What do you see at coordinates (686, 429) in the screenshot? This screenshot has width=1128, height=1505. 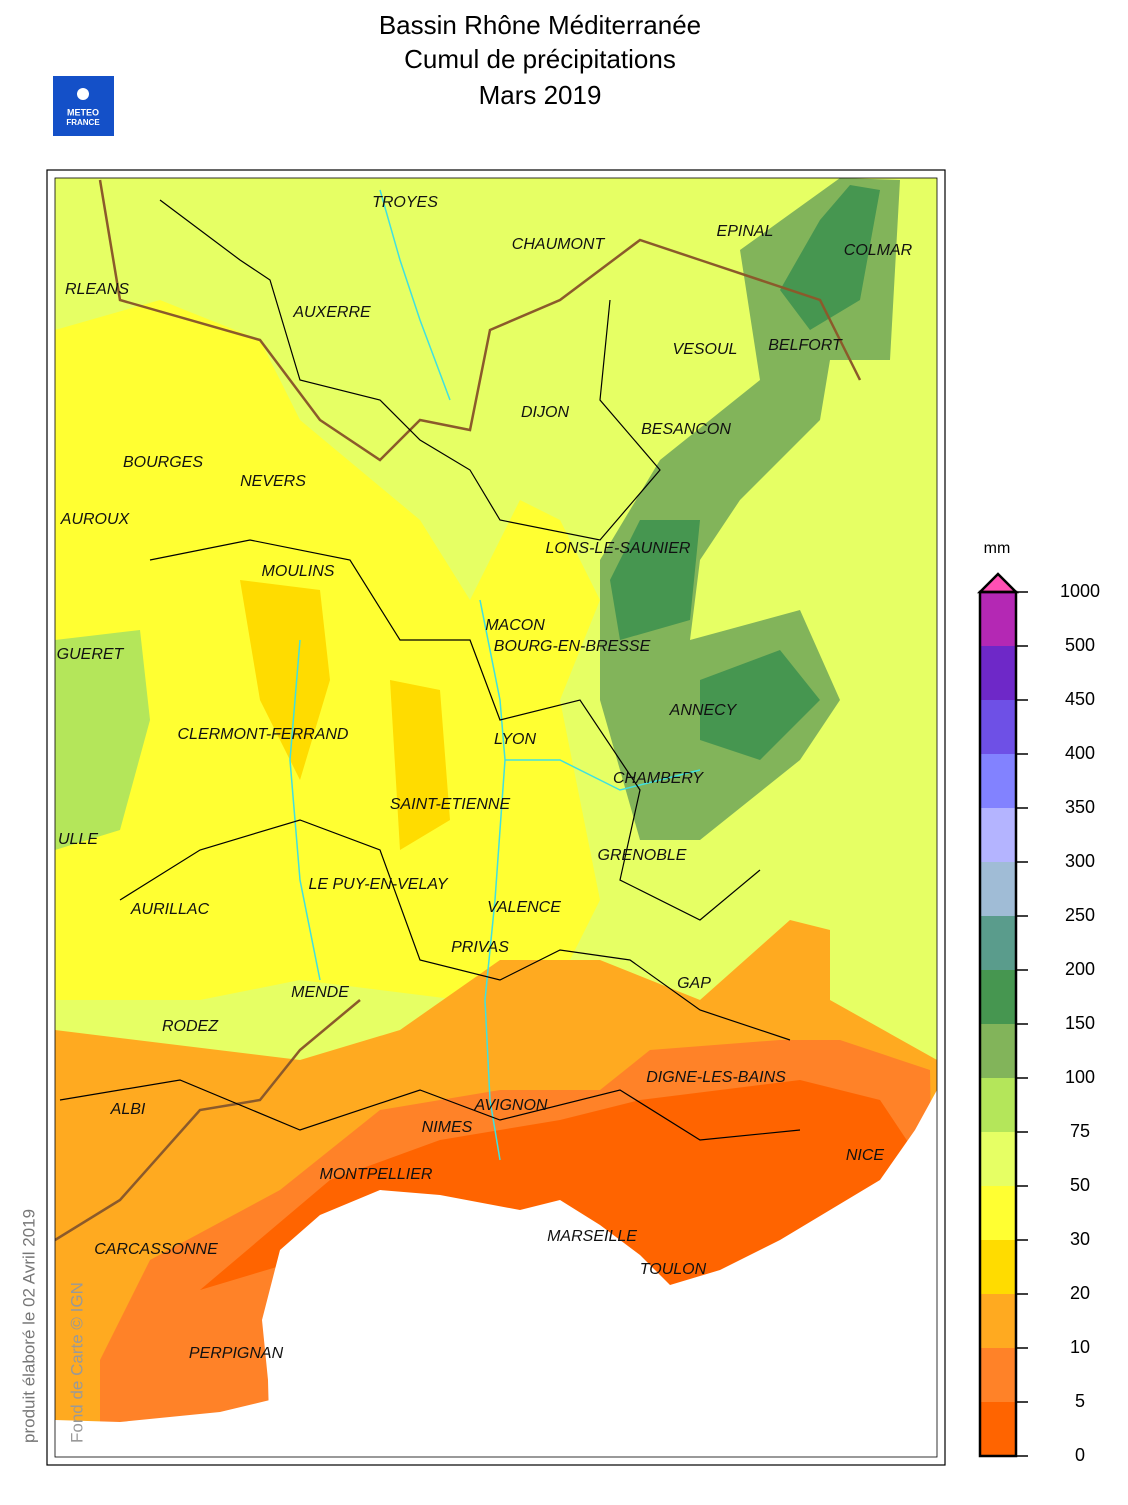 I see `city-label: BESANCON` at bounding box center [686, 429].